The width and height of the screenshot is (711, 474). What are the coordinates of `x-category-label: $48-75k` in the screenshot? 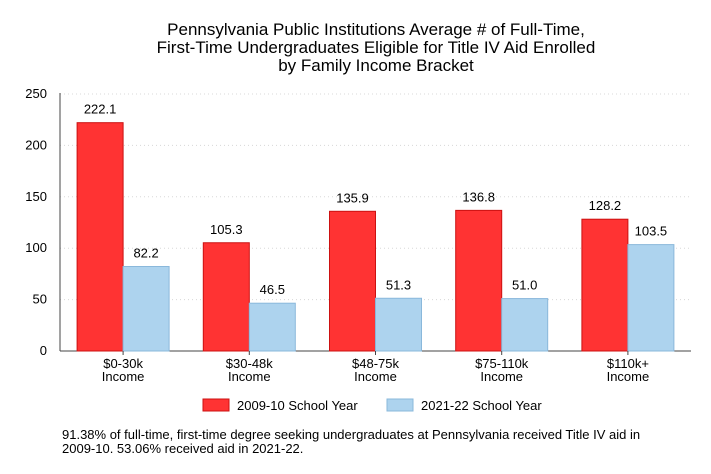 It's located at (375, 363).